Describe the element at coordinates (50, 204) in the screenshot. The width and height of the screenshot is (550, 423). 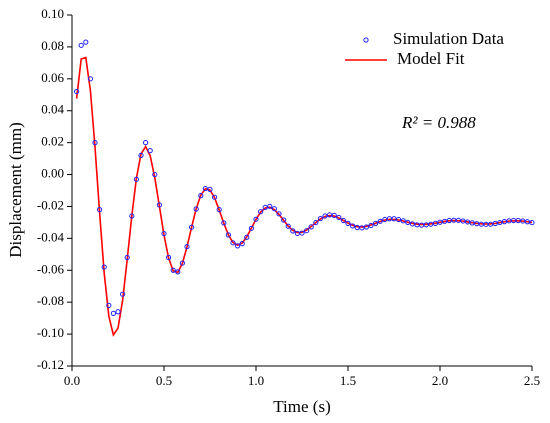
I see `y-tick-label: -0.02` at that location.